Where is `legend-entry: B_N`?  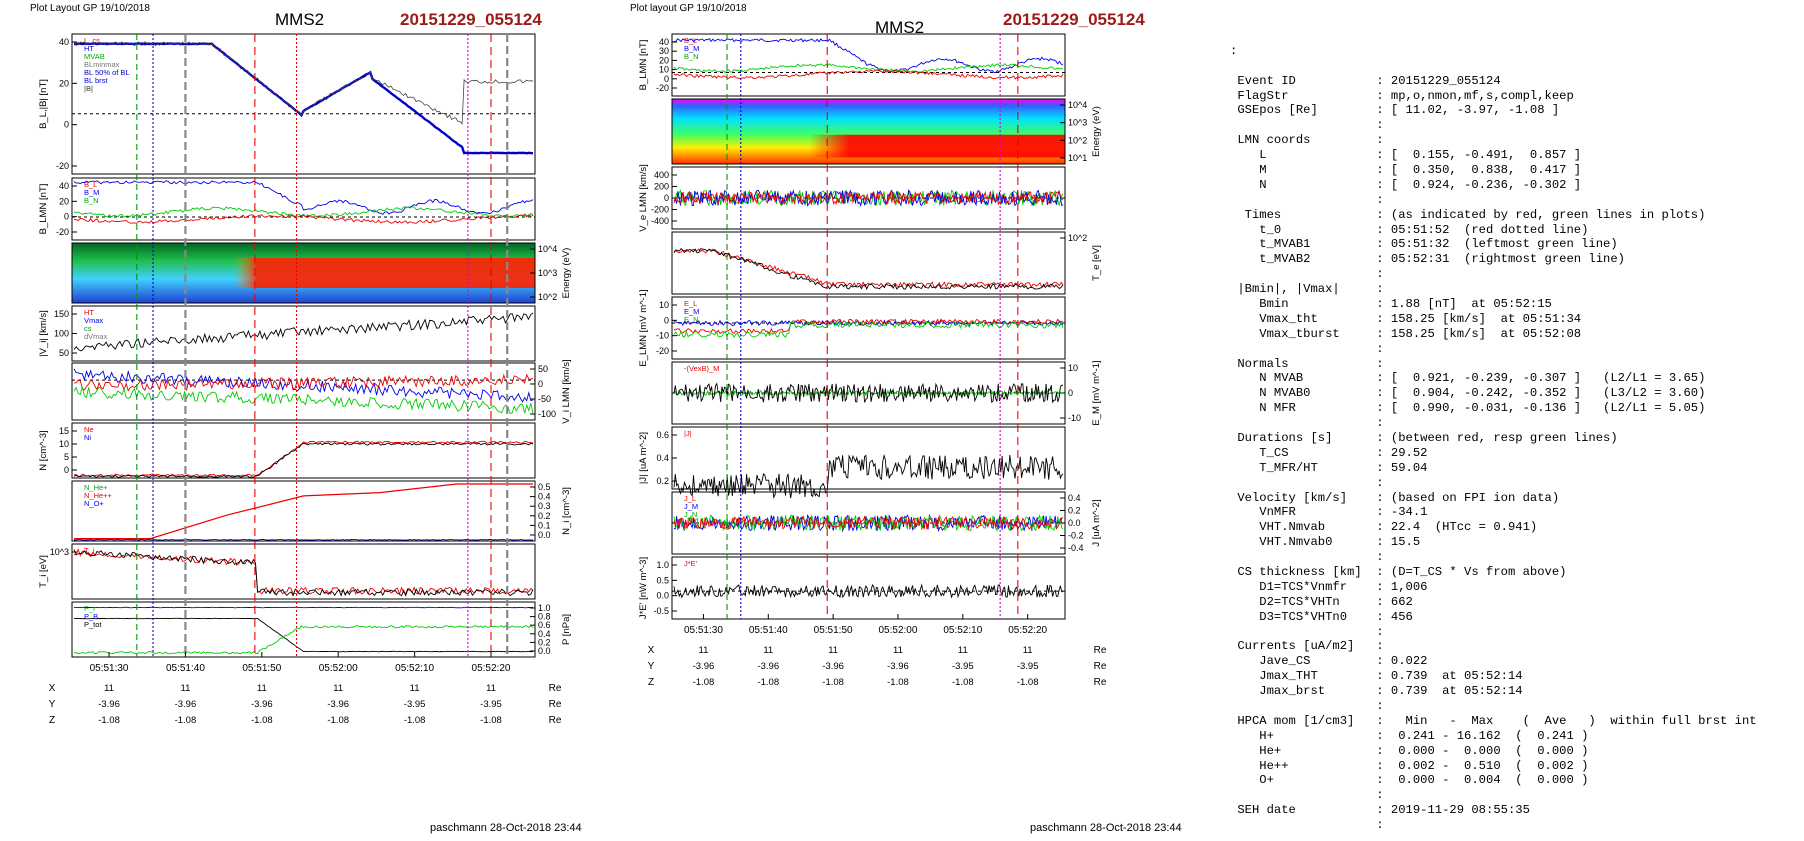
legend-entry: B_N is located at coordinates (91, 200).